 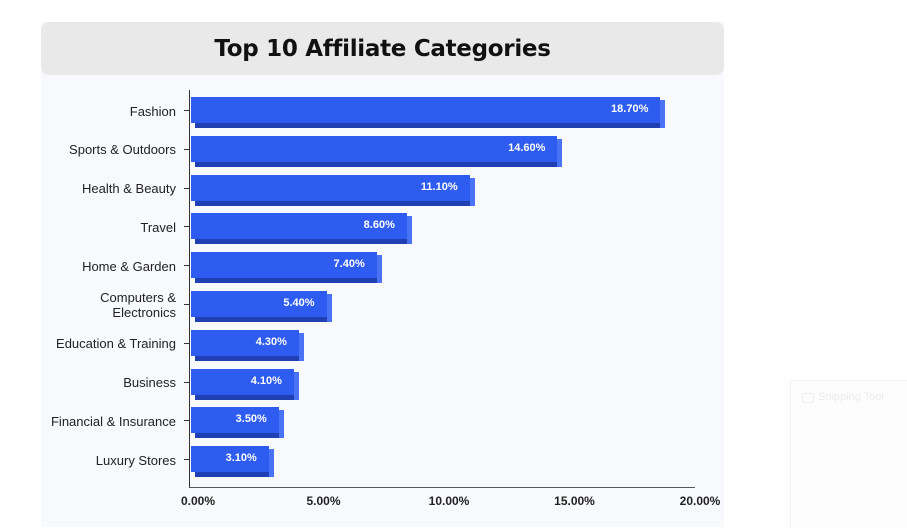 I want to click on bar-value-label: 7.40%, so click(x=349, y=264).